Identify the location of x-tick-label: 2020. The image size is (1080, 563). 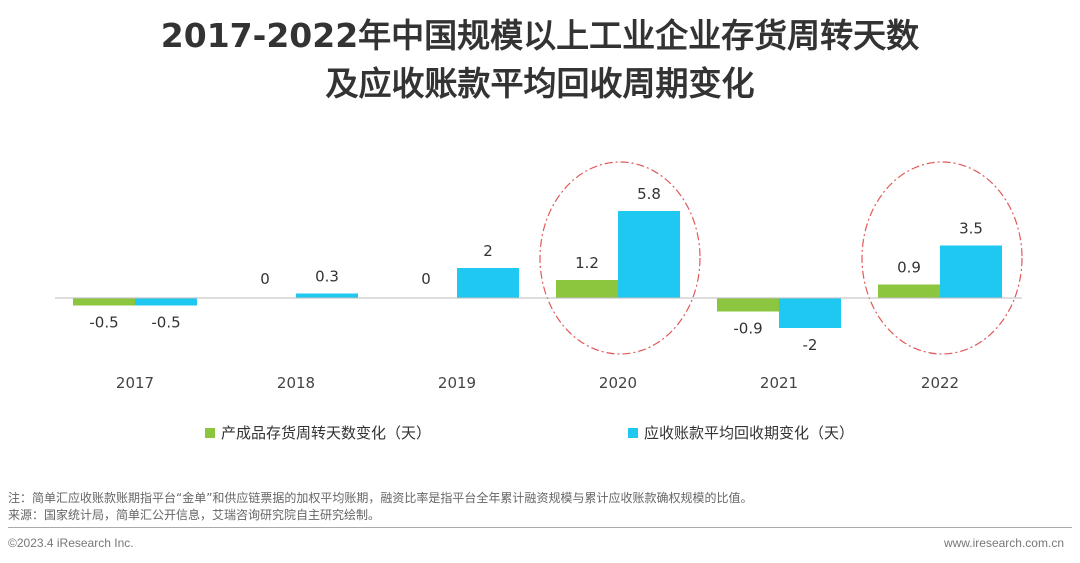
(618, 383).